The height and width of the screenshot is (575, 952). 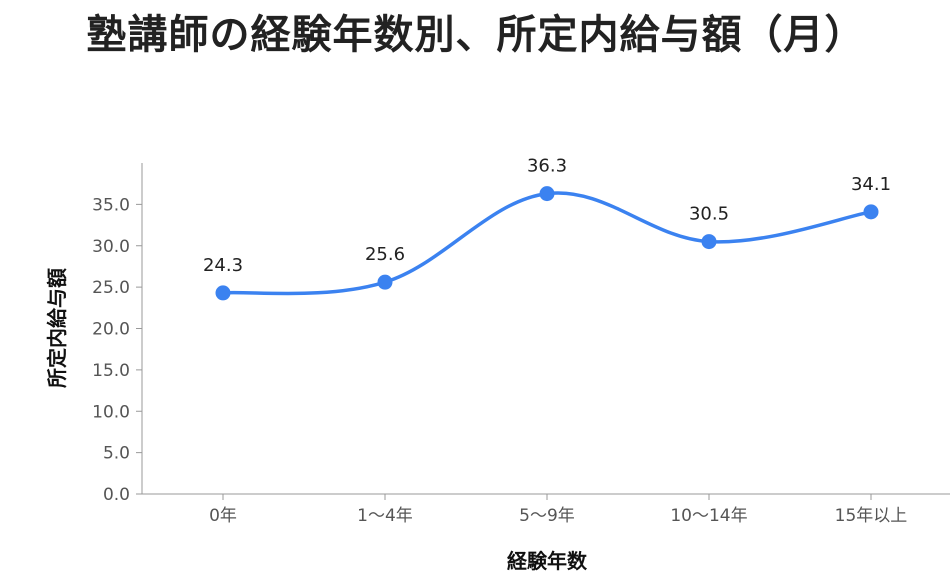 What do you see at coordinates (57, 328) in the screenshot?
I see `y-axis-title: 所定内給与額` at bounding box center [57, 328].